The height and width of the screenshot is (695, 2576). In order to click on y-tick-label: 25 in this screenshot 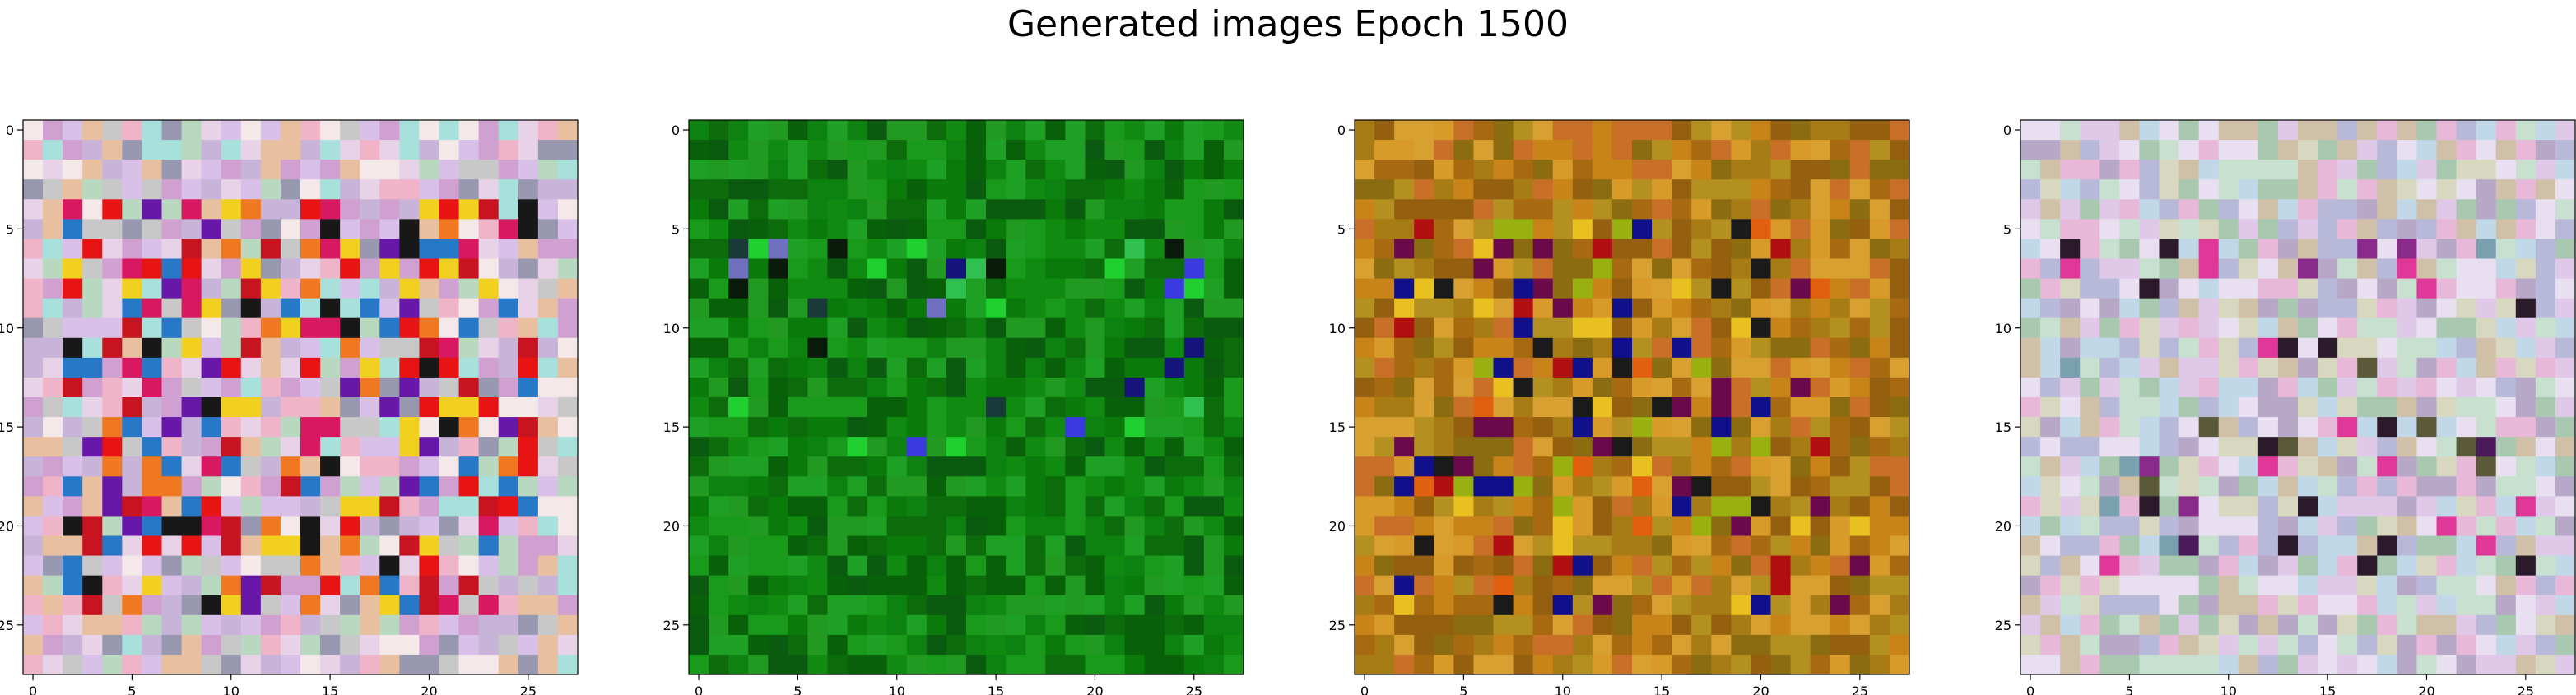, I will do `click(2003, 625)`.